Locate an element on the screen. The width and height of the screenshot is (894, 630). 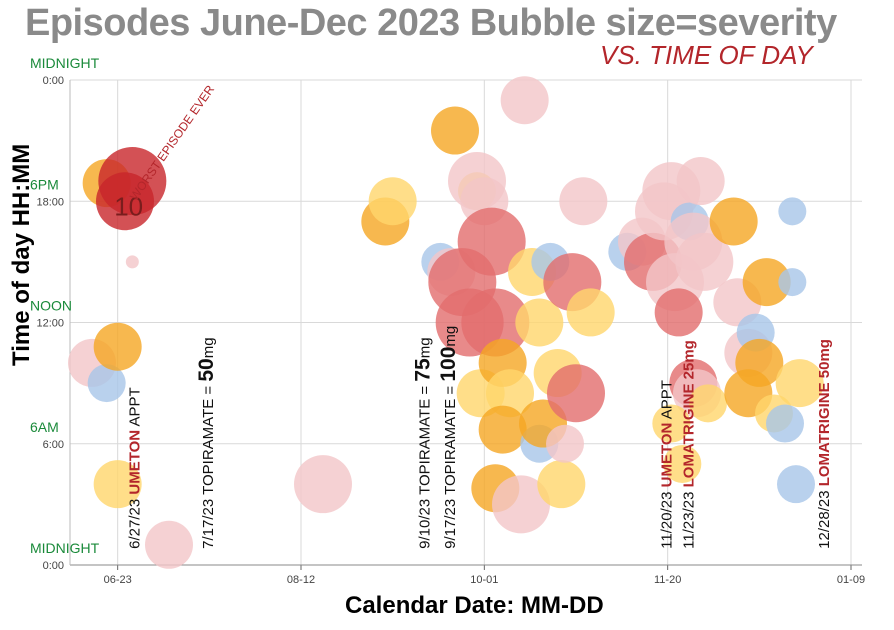
annotation: 9/17/23 TOPIRAMATE = 100mg is located at coordinates (448, 437).